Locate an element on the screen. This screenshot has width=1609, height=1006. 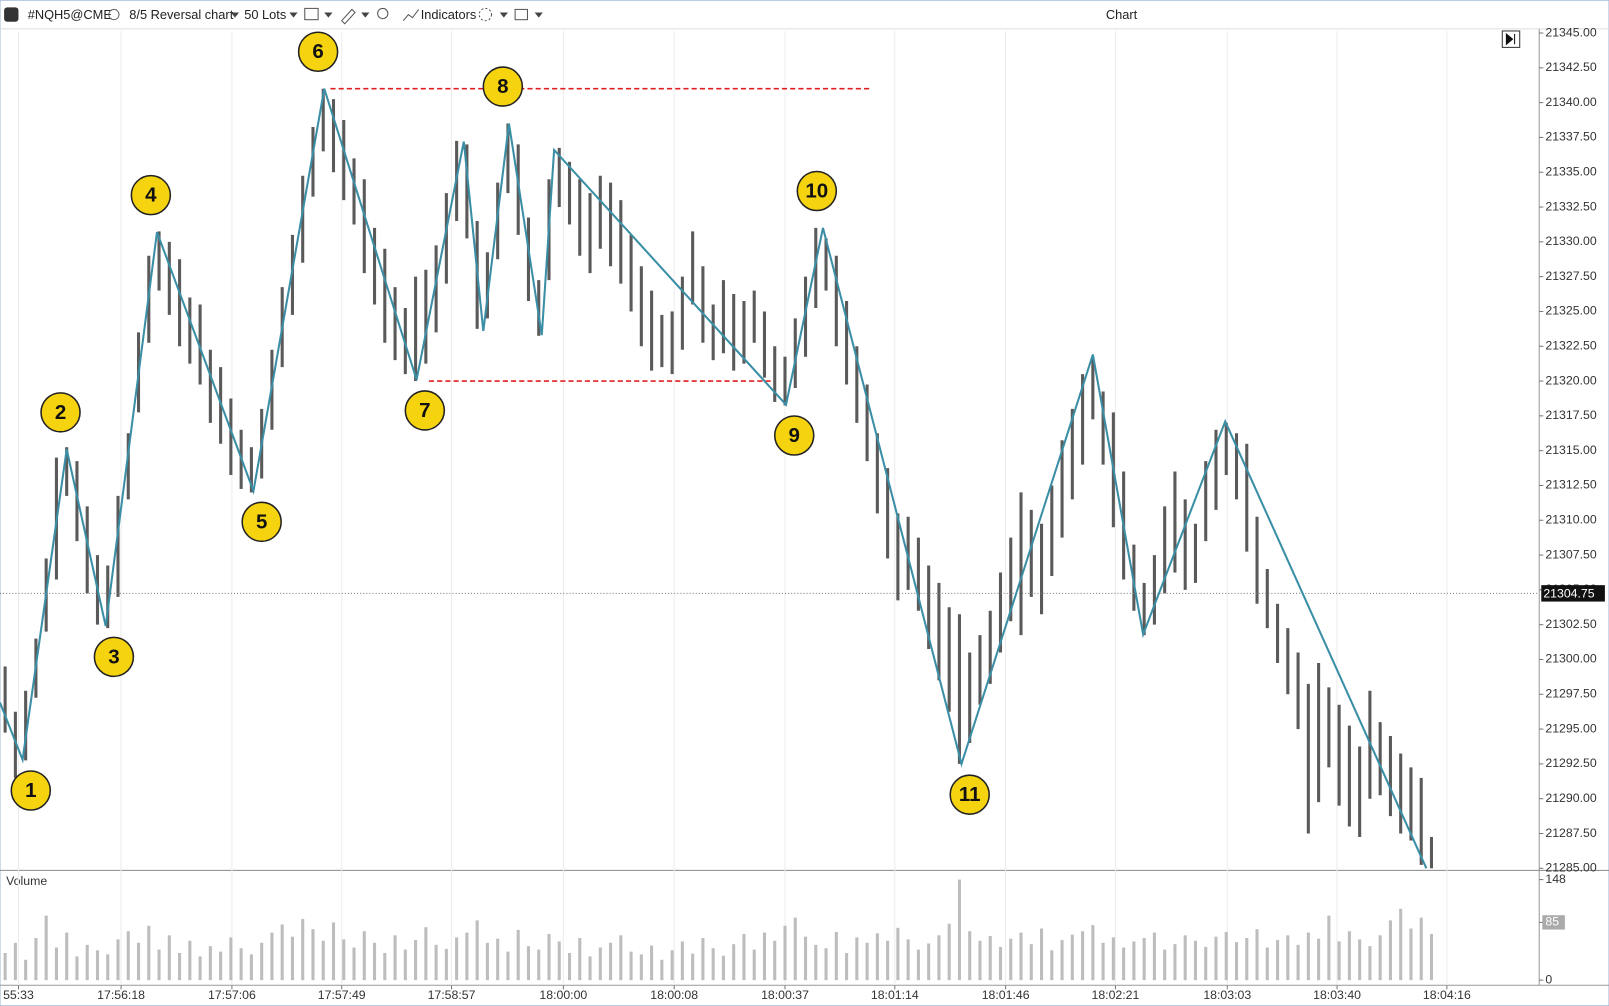
template-icon is located at coordinates (311, 14).